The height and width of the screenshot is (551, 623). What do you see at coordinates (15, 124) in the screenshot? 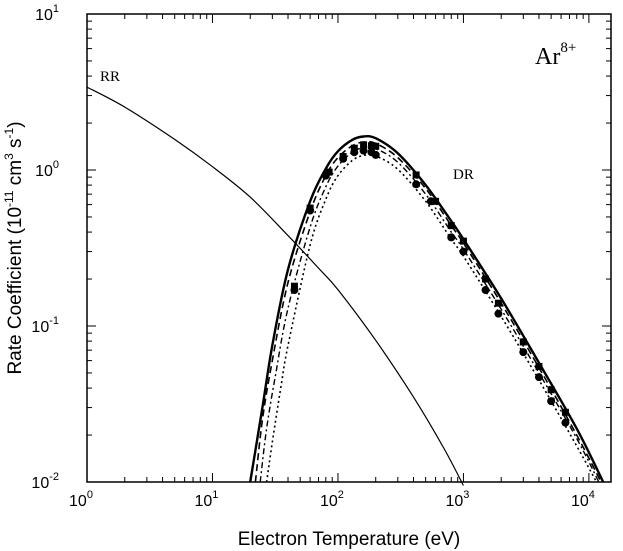
I see `y-axis-title-suffix: )` at bounding box center [15, 124].